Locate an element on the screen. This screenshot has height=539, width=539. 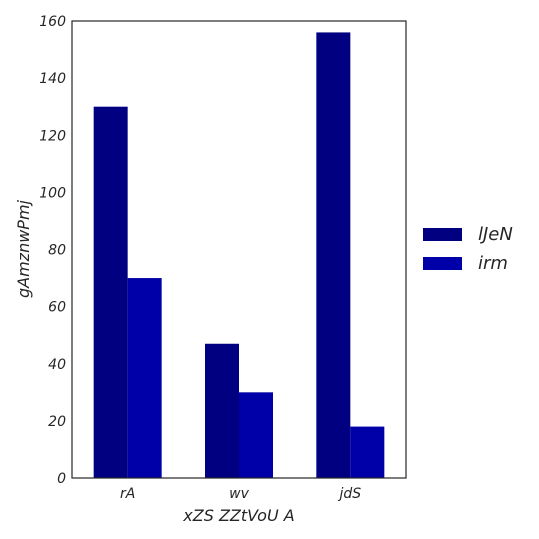
y-tick-label: 140 is located at coordinates (52, 79).